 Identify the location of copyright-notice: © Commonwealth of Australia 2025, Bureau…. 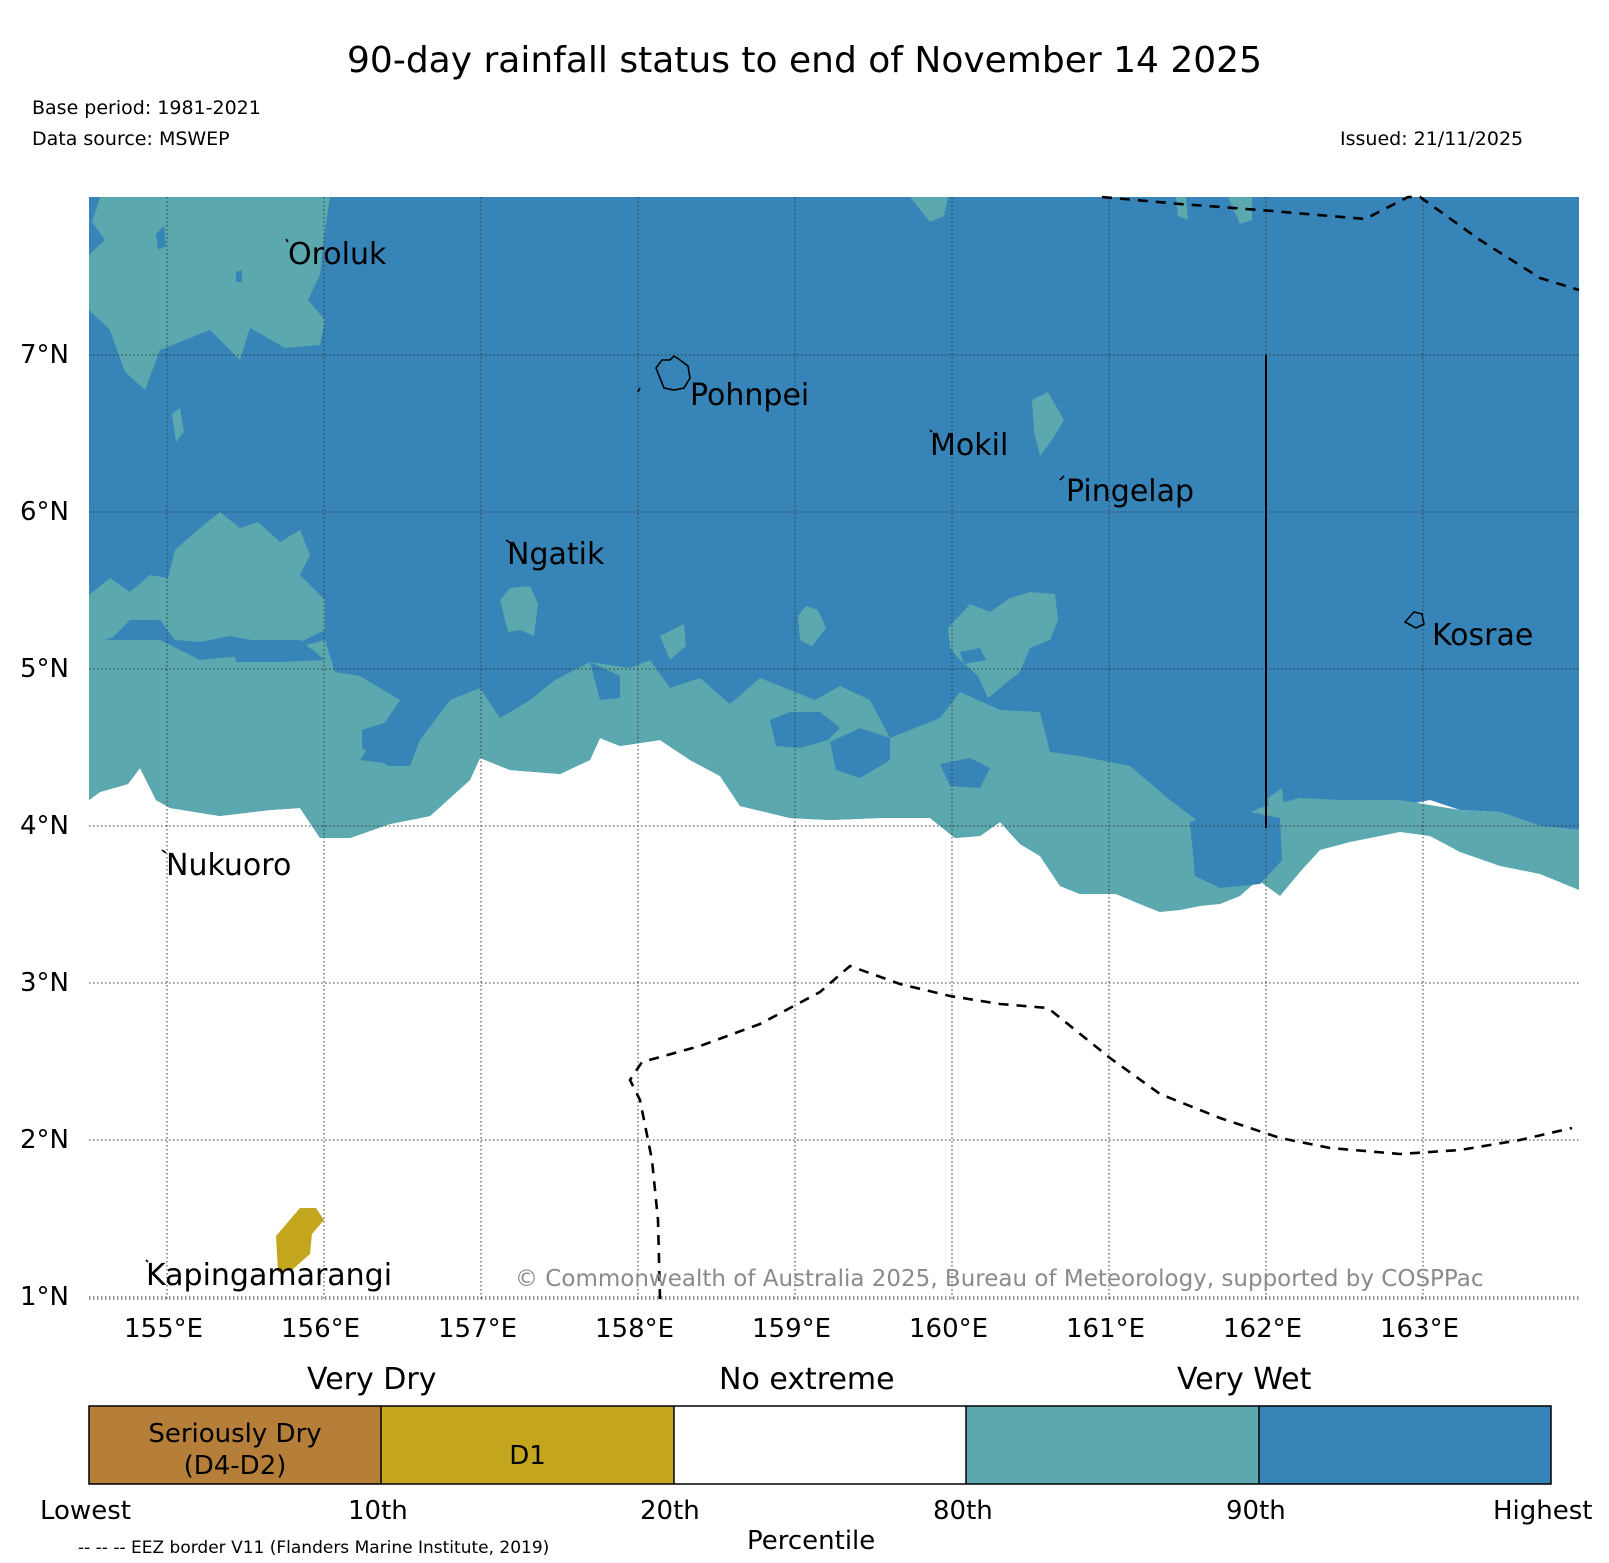
(999, 1279).